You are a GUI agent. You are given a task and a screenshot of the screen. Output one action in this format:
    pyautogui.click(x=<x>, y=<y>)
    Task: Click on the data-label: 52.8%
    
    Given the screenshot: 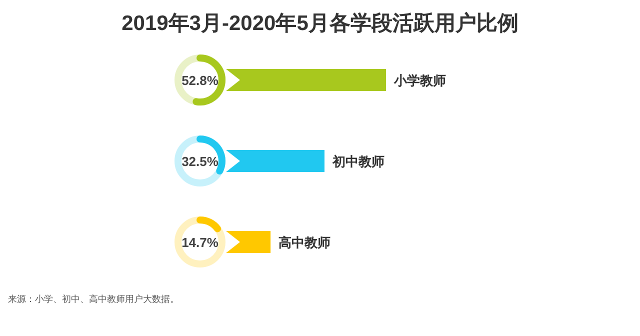 What is the action you would take?
    pyautogui.click(x=200, y=80)
    